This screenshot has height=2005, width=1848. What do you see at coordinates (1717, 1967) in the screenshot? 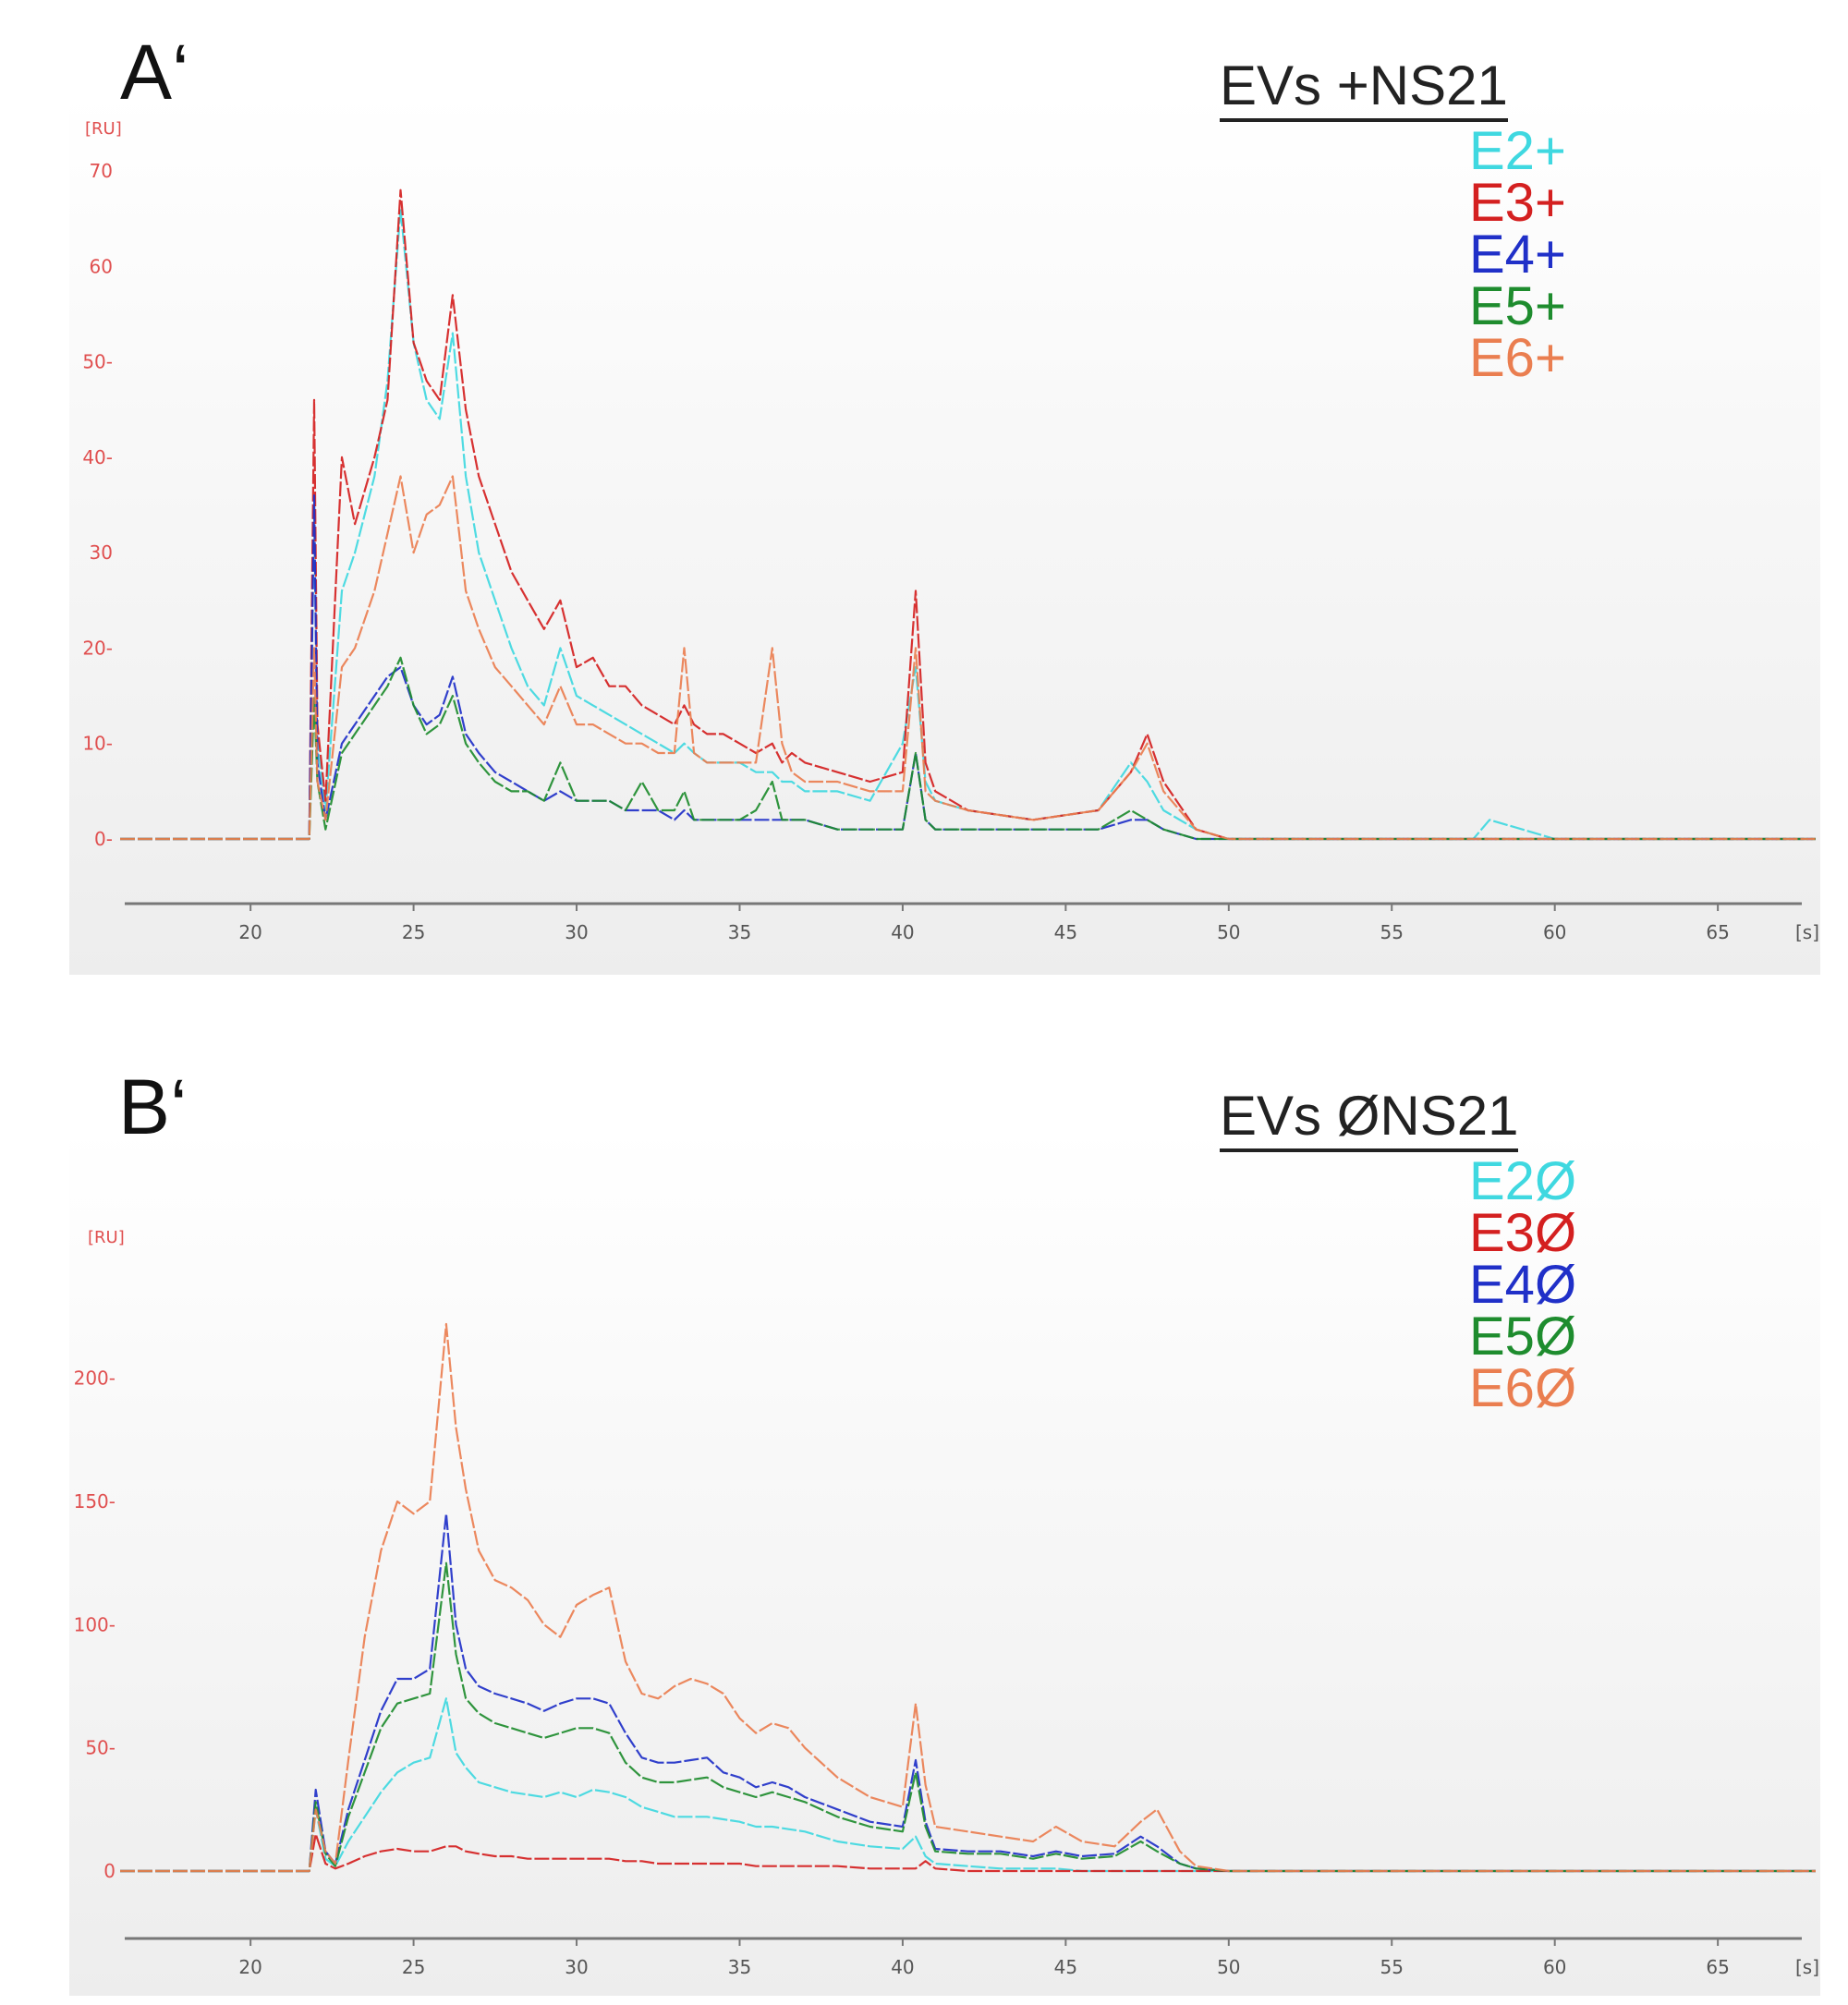
I see `x-tick-label-b: 65` at bounding box center [1717, 1967].